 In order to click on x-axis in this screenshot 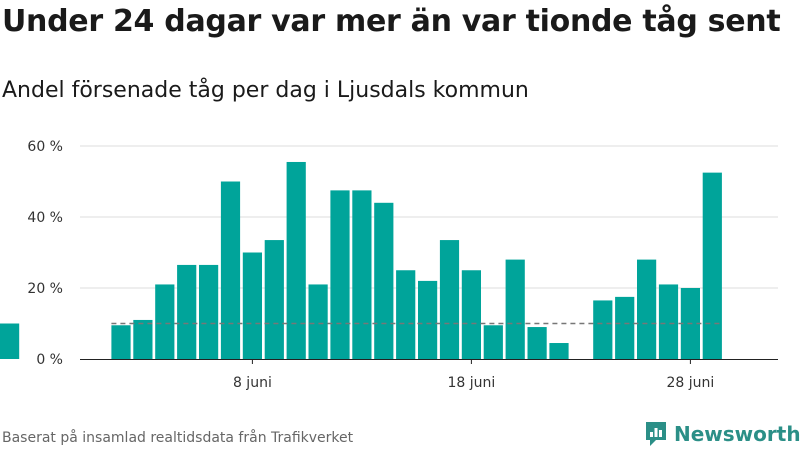, I will do `click(429, 361)`.